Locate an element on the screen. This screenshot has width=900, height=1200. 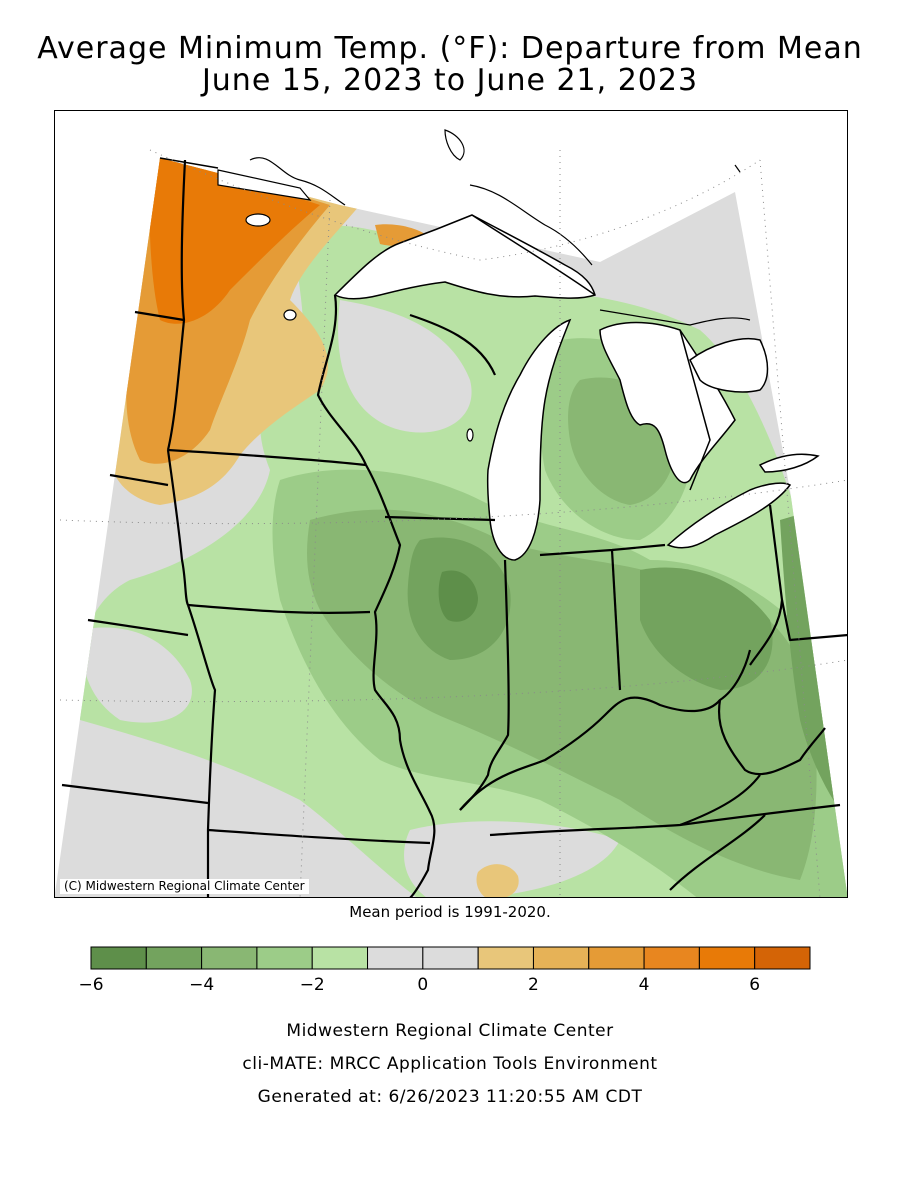
cool-zone-darkest is located at coordinates (458, 596).